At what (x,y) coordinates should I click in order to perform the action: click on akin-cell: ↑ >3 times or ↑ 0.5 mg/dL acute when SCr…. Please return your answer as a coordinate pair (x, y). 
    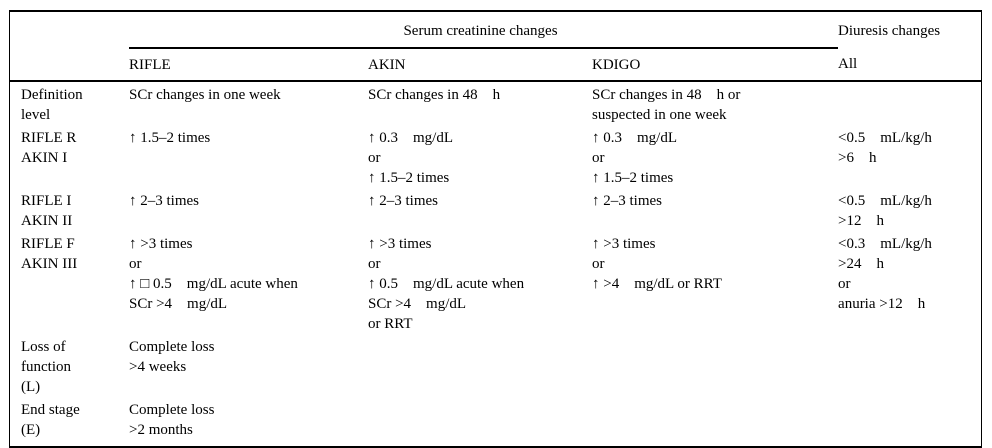
    Looking at the image, I should click on (446, 284).